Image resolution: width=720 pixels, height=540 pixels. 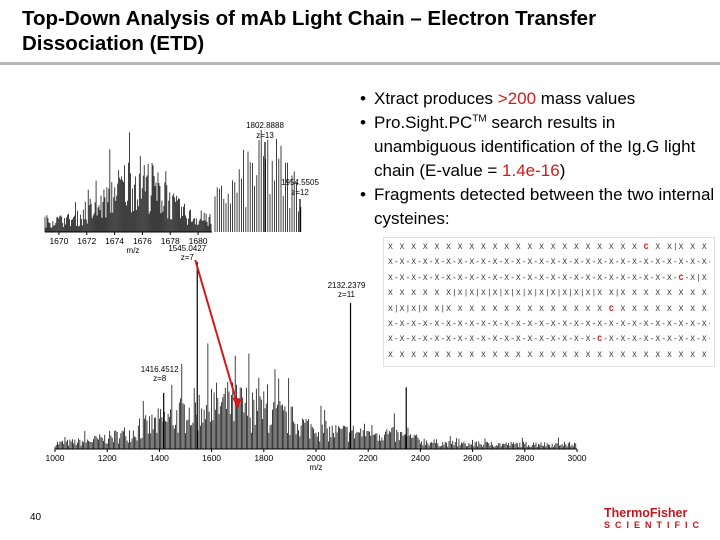 I want to click on bullet-text: Pro.Sight.PC, so click(x=423, y=122).